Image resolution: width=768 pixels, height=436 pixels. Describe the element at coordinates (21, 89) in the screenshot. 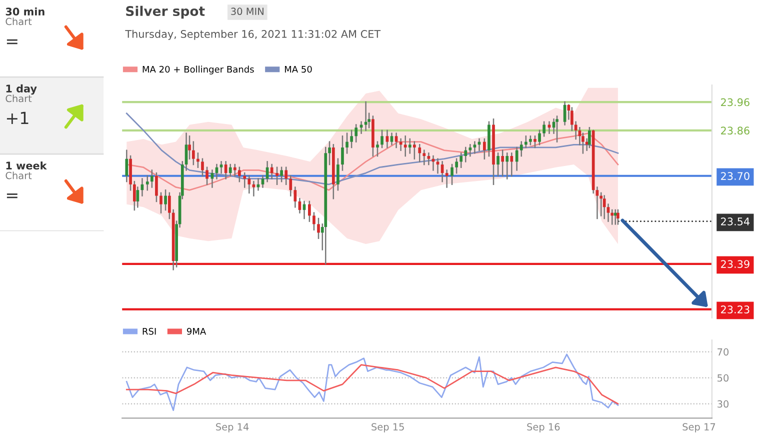

I see `text: 1 day` at that location.